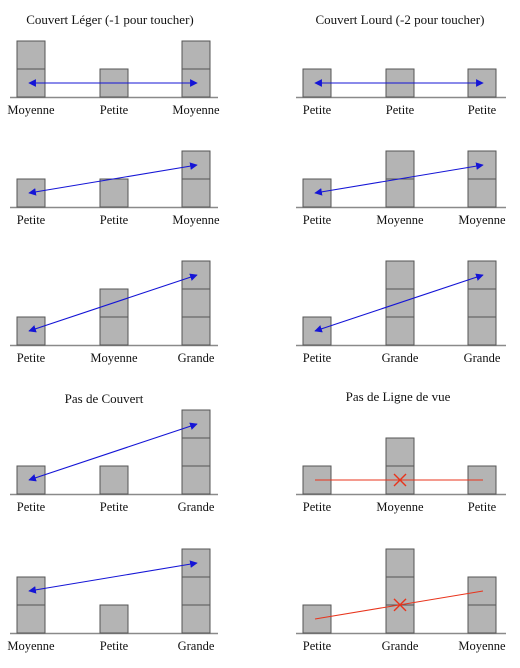  What do you see at coordinates (398, 396) in the screenshot?
I see `title-no-line-of-sight: Pas de Ligne de vue` at bounding box center [398, 396].